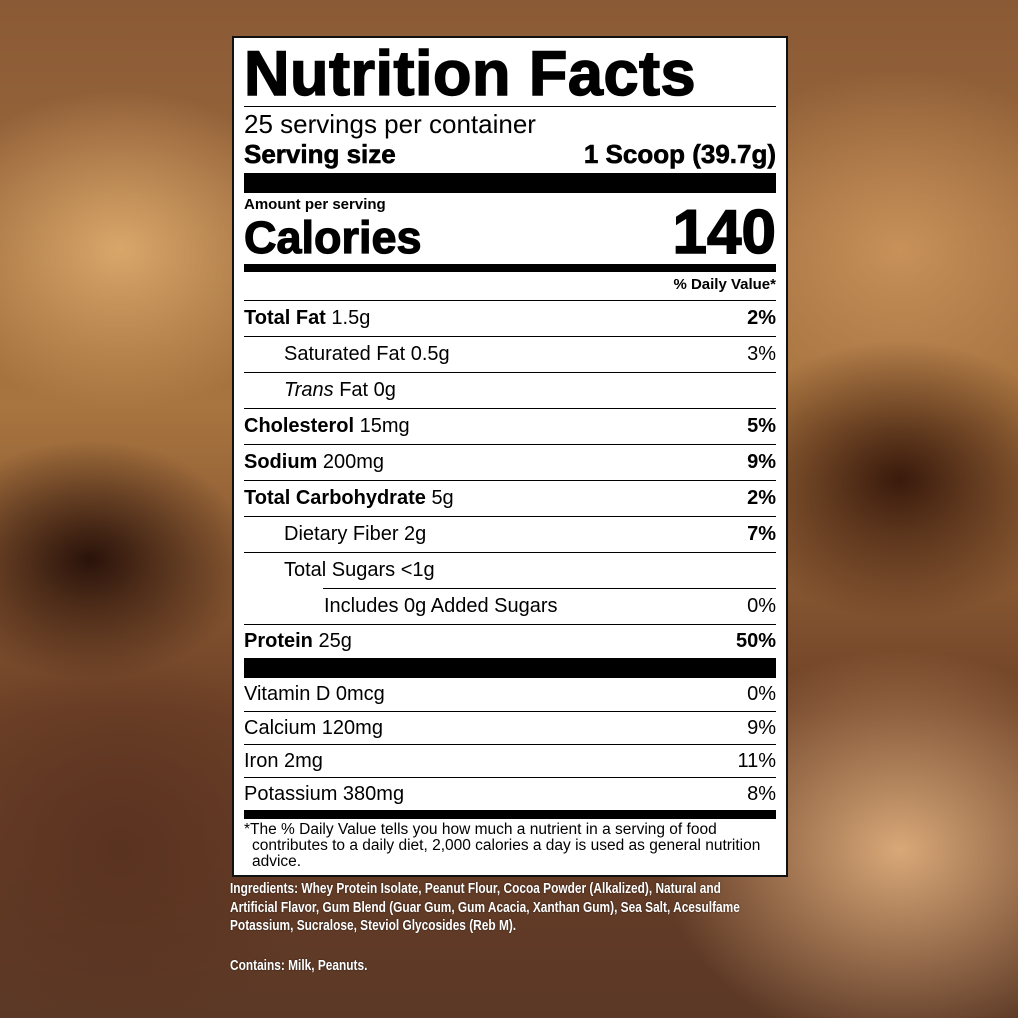  I want to click on vitamin-row: Vitamin D 0mcg 0%, so click(510, 694).